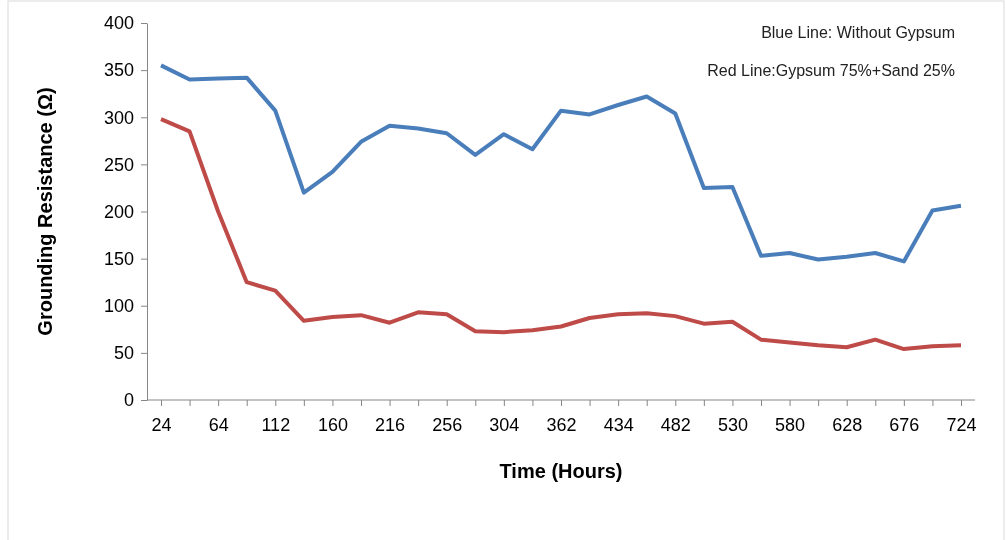 This screenshot has height=540, width=1006. I want to click on y-tick-label: 350, so click(118, 70).